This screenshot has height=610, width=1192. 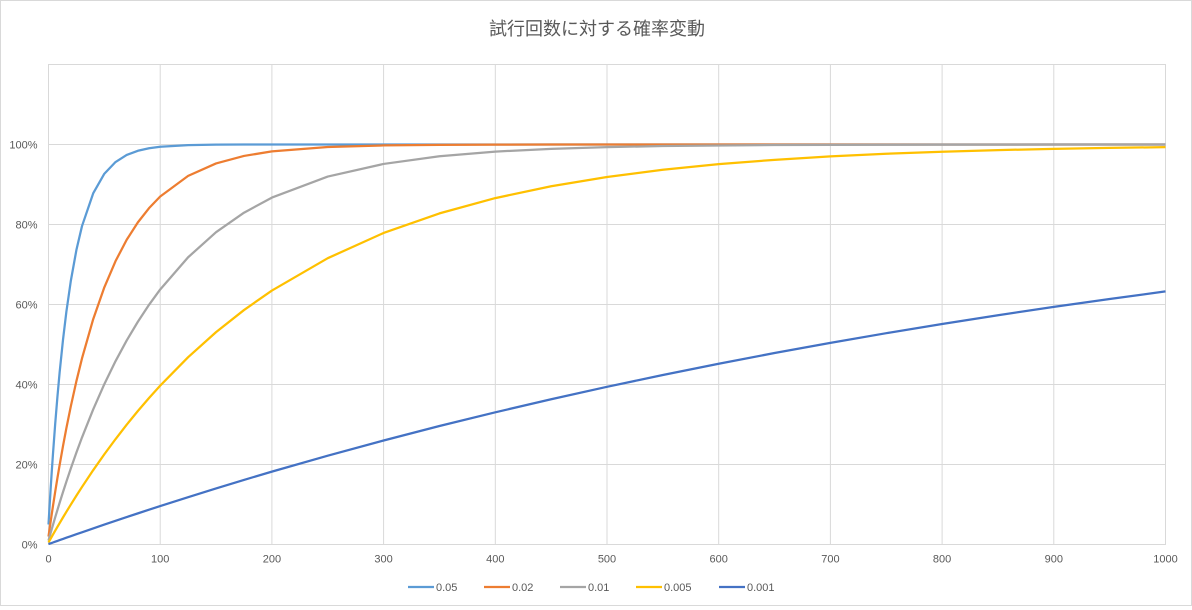 What do you see at coordinates (26, 306) in the screenshot?
I see `y-tick-label: 60%` at bounding box center [26, 306].